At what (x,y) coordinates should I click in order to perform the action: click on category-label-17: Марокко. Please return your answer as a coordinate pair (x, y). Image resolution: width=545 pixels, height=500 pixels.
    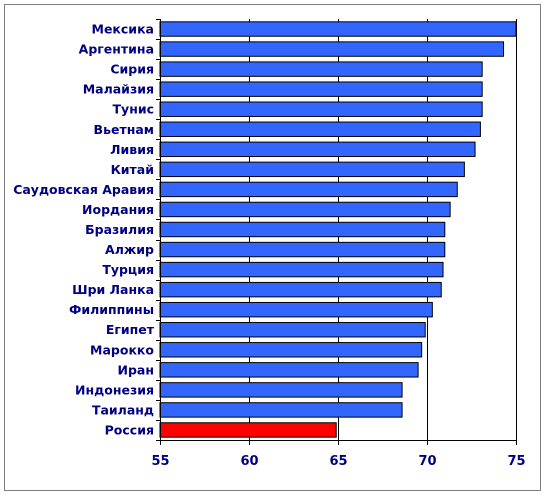
    Looking at the image, I should click on (122, 349).